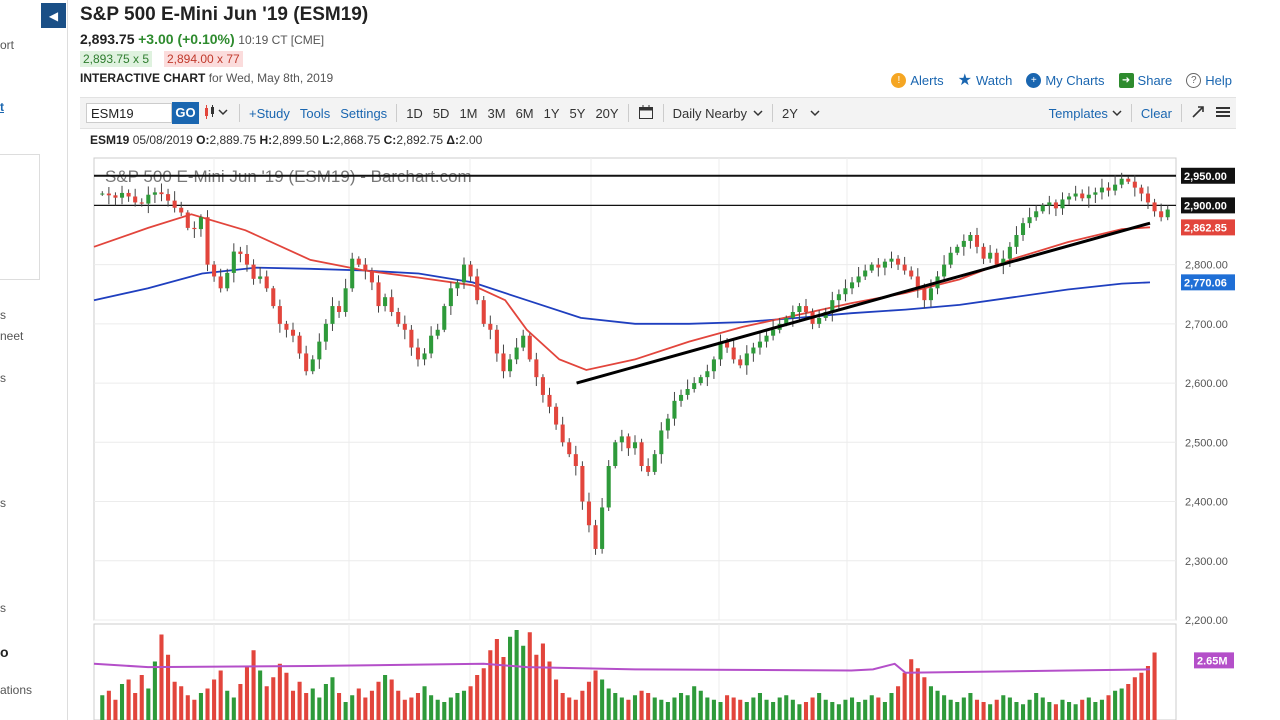  I want to click on my-charts-link: + My Charts, so click(1065, 80).